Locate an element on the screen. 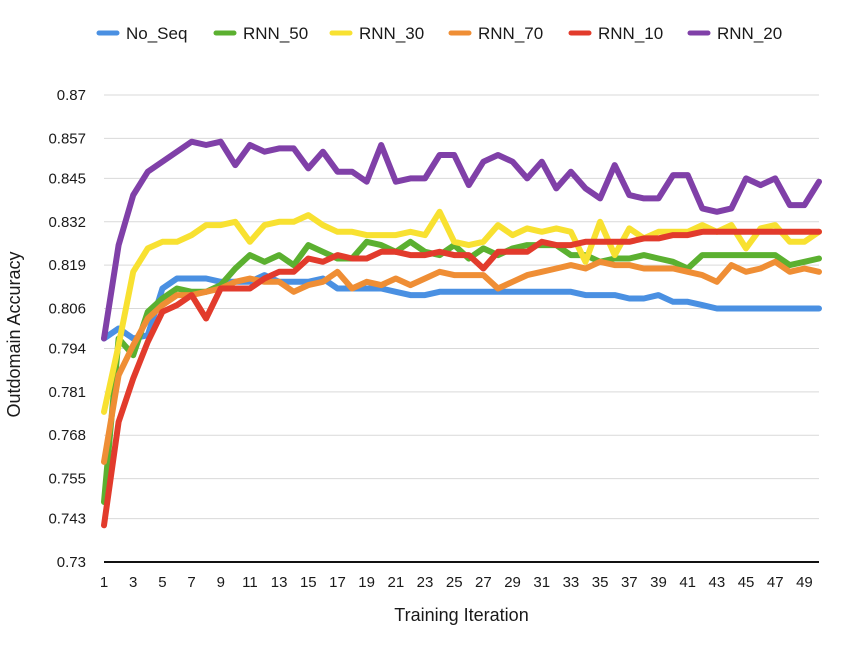 Image resolution: width=865 pixels, height=649 pixels. x-tick-label: 33 is located at coordinates (571, 582).